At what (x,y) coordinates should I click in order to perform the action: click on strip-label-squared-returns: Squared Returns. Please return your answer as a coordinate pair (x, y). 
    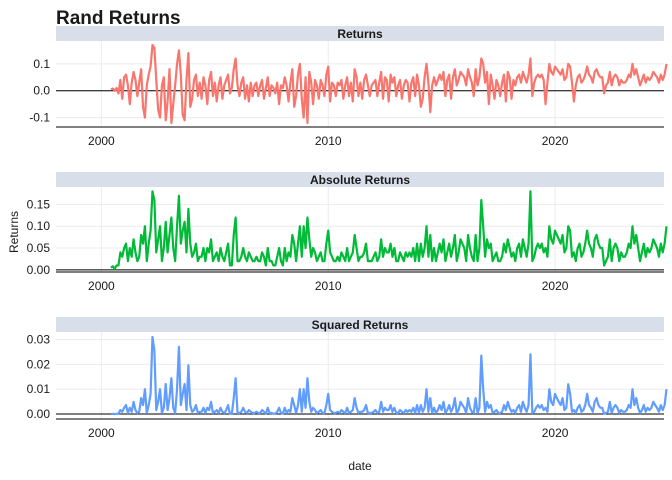
    Looking at the image, I should click on (360, 325).